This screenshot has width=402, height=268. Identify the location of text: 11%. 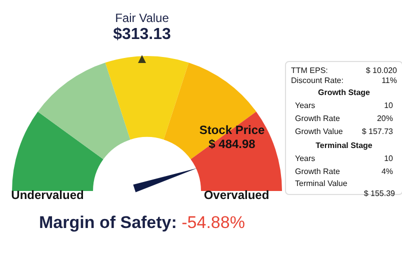
(389, 80).